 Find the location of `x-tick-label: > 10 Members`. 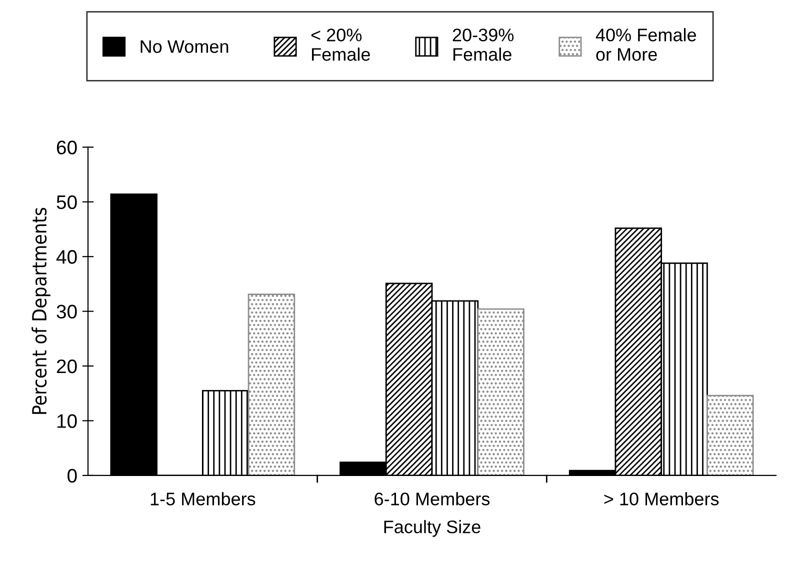

x-tick-label: > 10 Members is located at coordinates (661, 499).